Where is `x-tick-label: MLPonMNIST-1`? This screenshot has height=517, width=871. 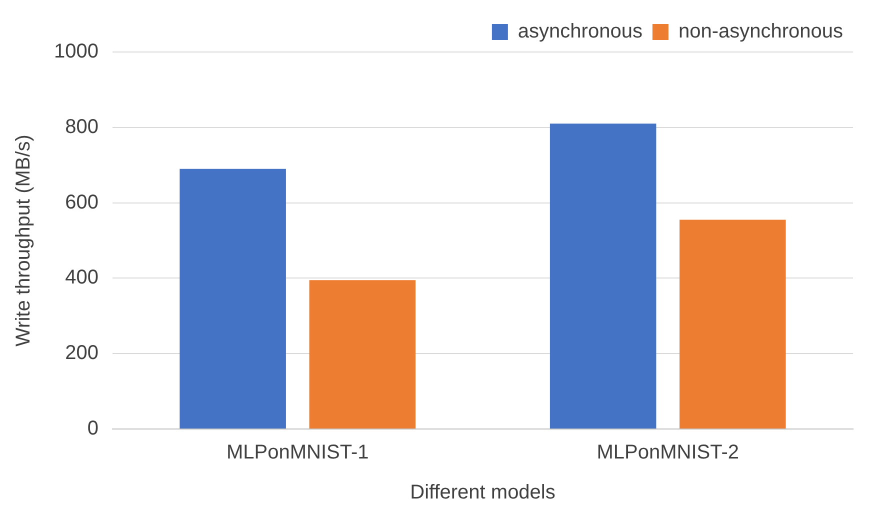 x-tick-label: MLPonMNIST-1 is located at coordinates (297, 453).